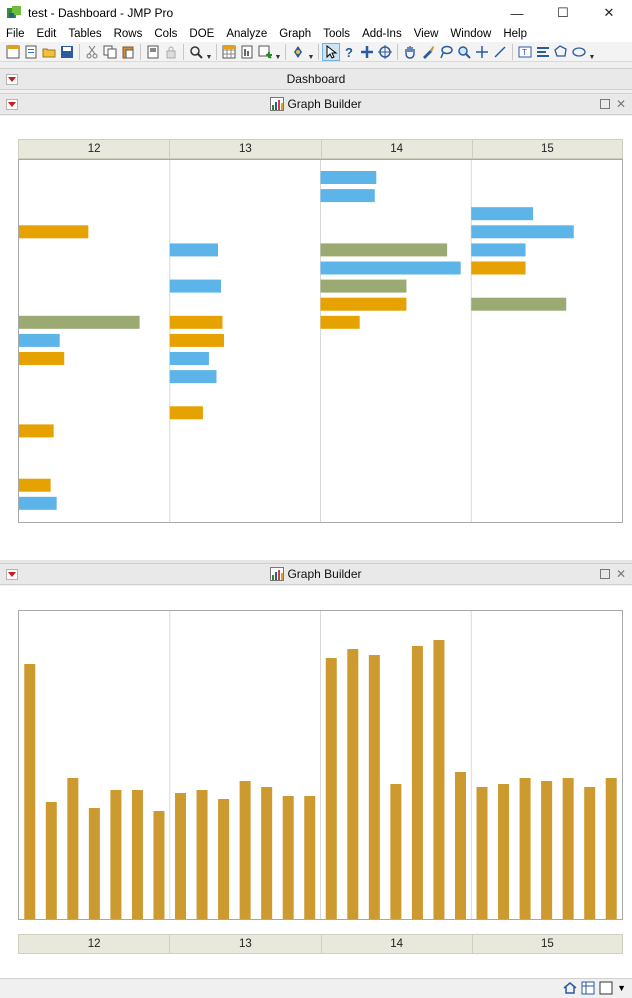 Image resolution: width=632 pixels, height=998 pixels. Describe the element at coordinates (410, 52) in the screenshot. I see `grabber-hand-icon` at that location.